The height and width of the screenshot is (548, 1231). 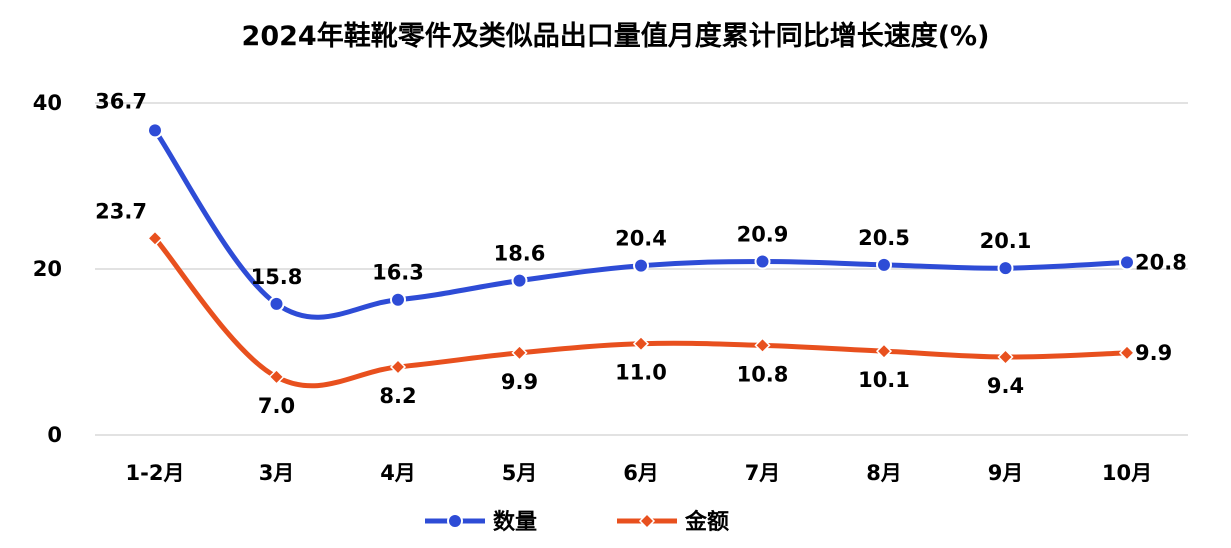 What do you see at coordinates (641, 373) in the screenshot?
I see `data-label: 11.0` at bounding box center [641, 373].